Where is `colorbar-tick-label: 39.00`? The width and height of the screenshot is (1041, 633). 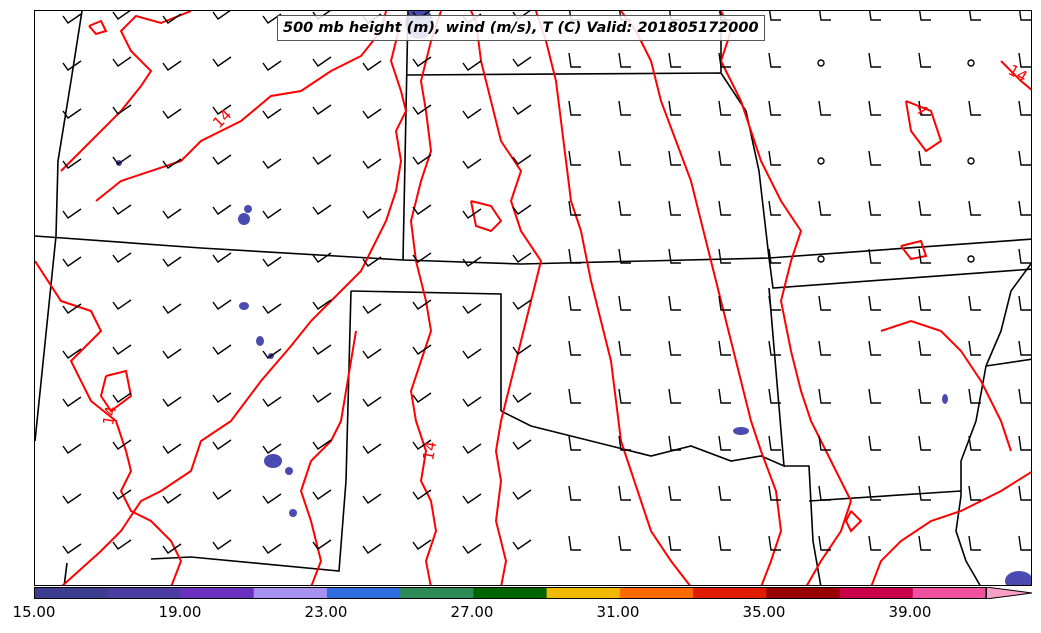
colorbar-tick-label: 39.00 is located at coordinates (910, 612).